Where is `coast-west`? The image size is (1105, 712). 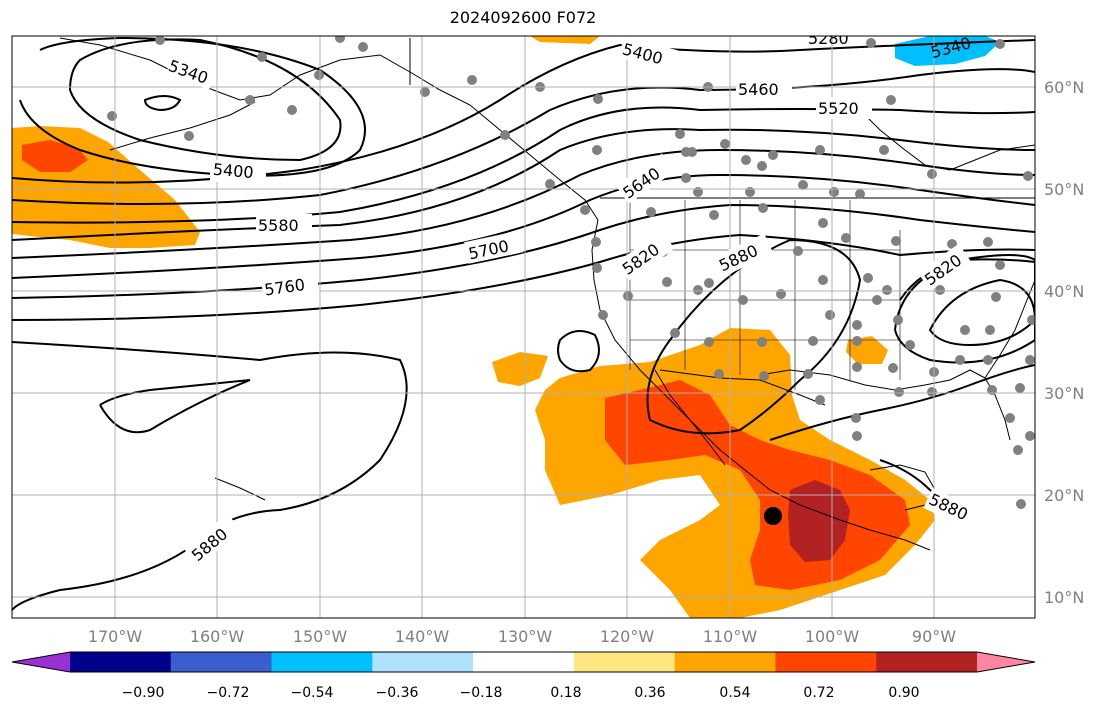 coast-west is located at coordinates (761, 385).